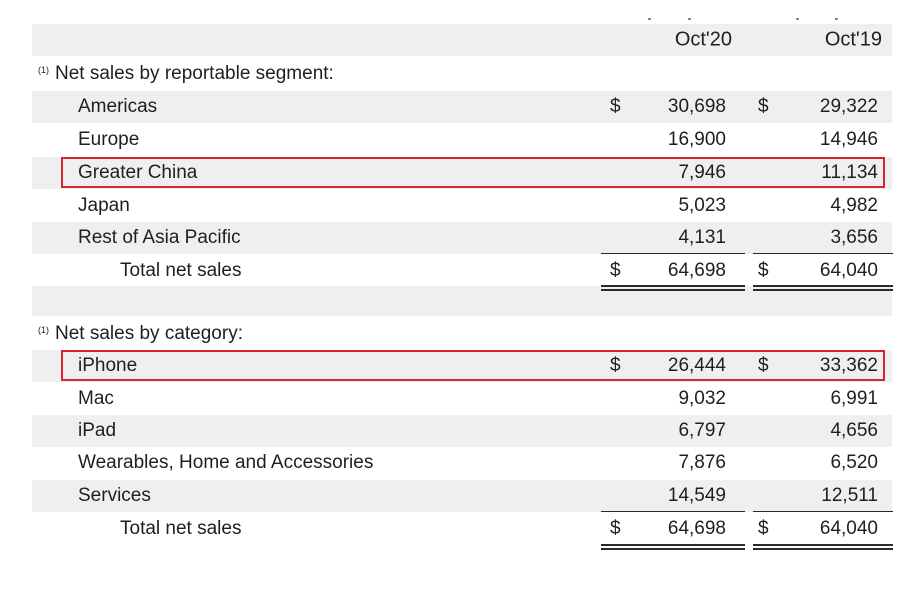 The height and width of the screenshot is (593, 898). Describe the element at coordinates (848, 139) in the screenshot. I see `value-oct19: 14,946` at that location.